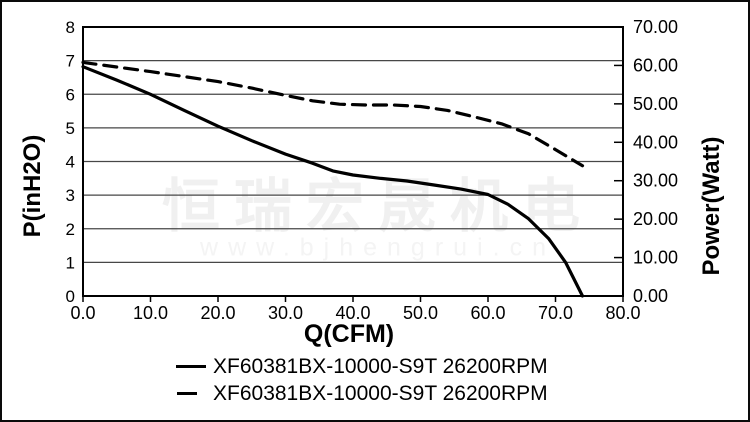 This screenshot has height=422, width=750. What do you see at coordinates (217, 313) in the screenshot?
I see `x-tick-label: 20.0` at bounding box center [217, 313].